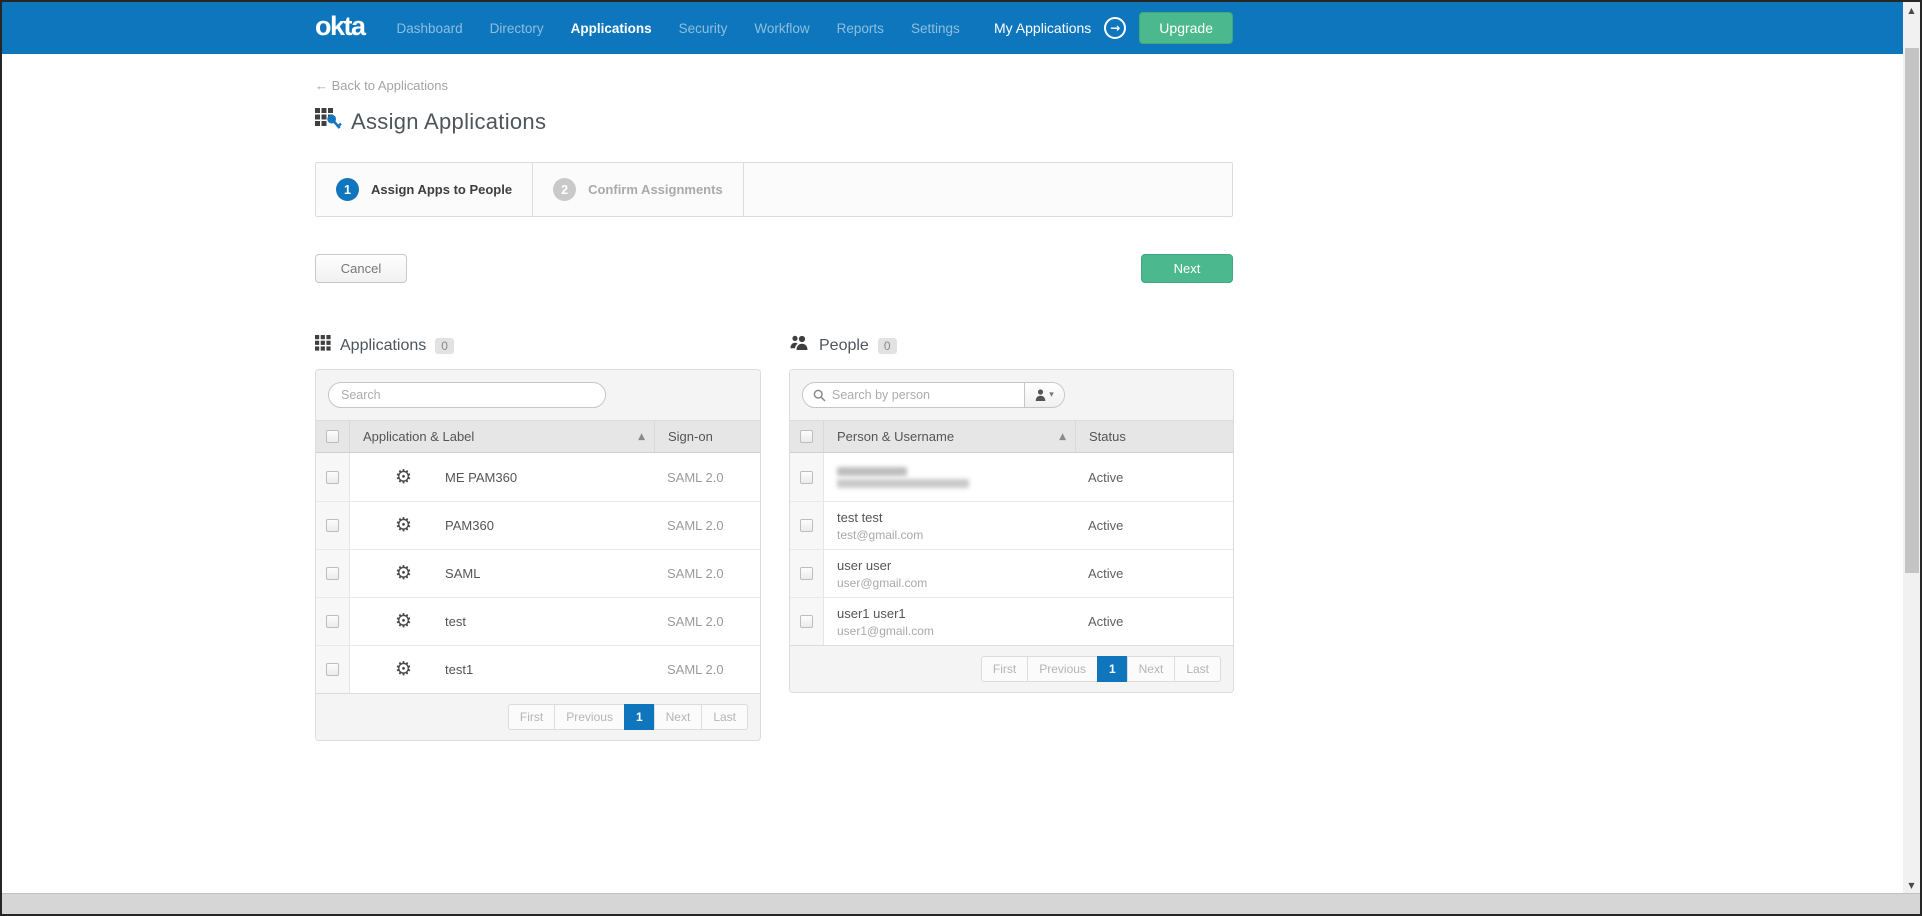 The image size is (1922, 916). Describe the element at coordinates (444, 345) in the screenshot. I see `applications-count-badge: 0` at that location.